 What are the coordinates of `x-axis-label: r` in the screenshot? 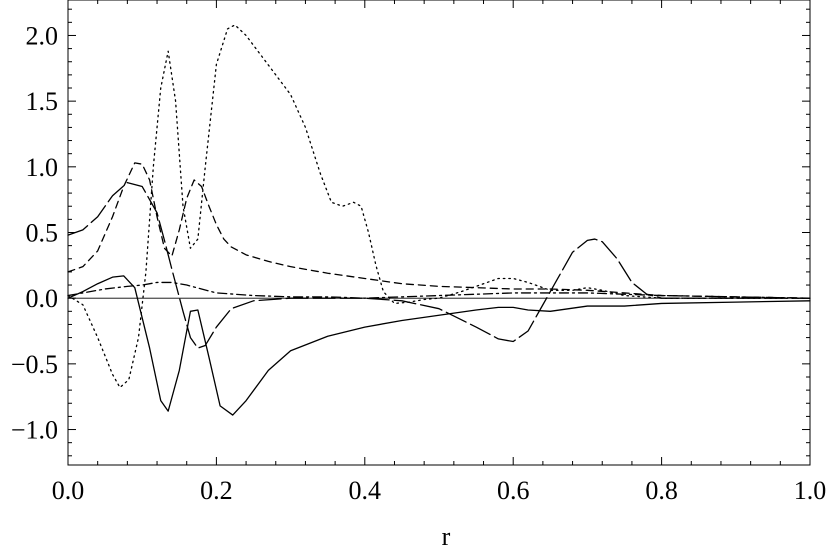 It's located at (446, 536).